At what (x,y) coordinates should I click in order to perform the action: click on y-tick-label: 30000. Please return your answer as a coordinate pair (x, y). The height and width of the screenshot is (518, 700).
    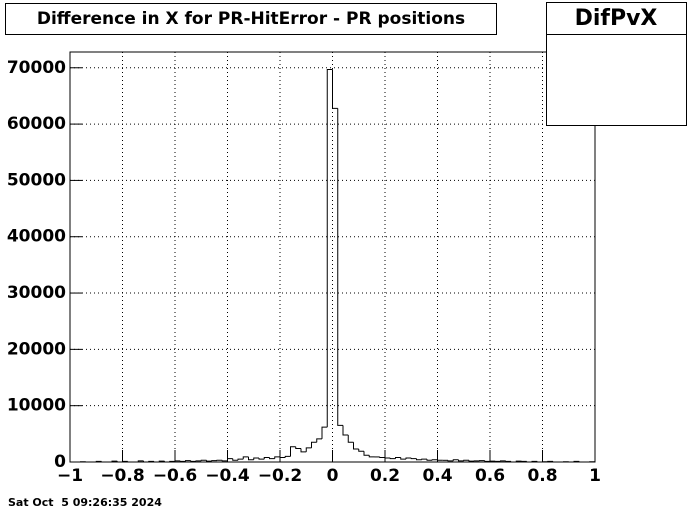
    Looking at the image, I should click on (36, 293).